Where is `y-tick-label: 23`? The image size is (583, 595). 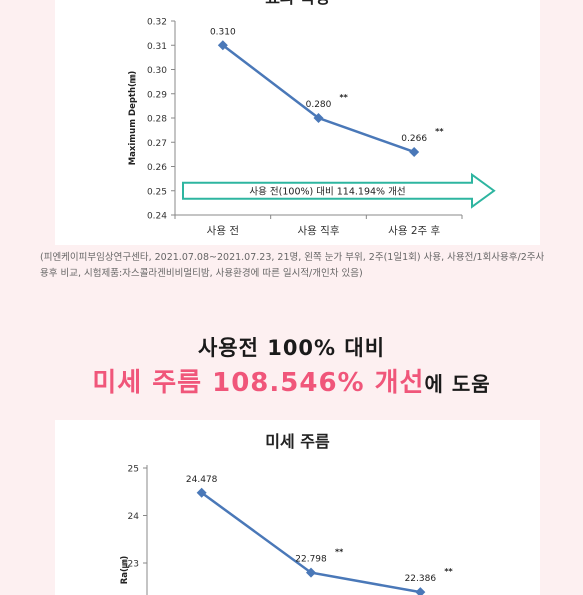
y-tick-label: 23 is located at coordinates (133, 565).